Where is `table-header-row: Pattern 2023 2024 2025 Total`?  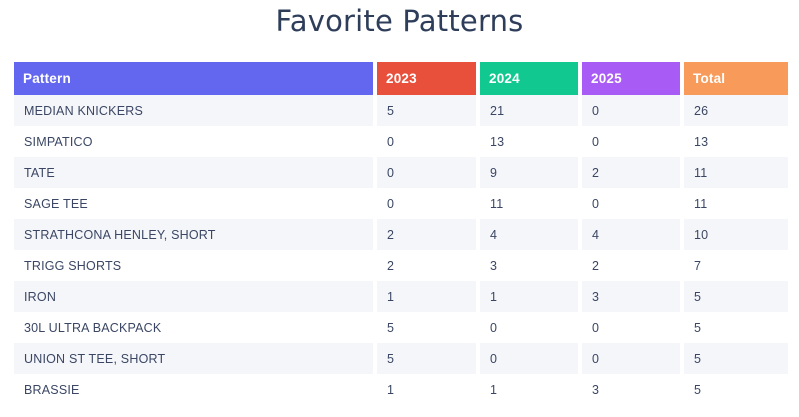 table-header-row: Pattern 2023 2024 2025 Total is located at coordinates (401, 78).